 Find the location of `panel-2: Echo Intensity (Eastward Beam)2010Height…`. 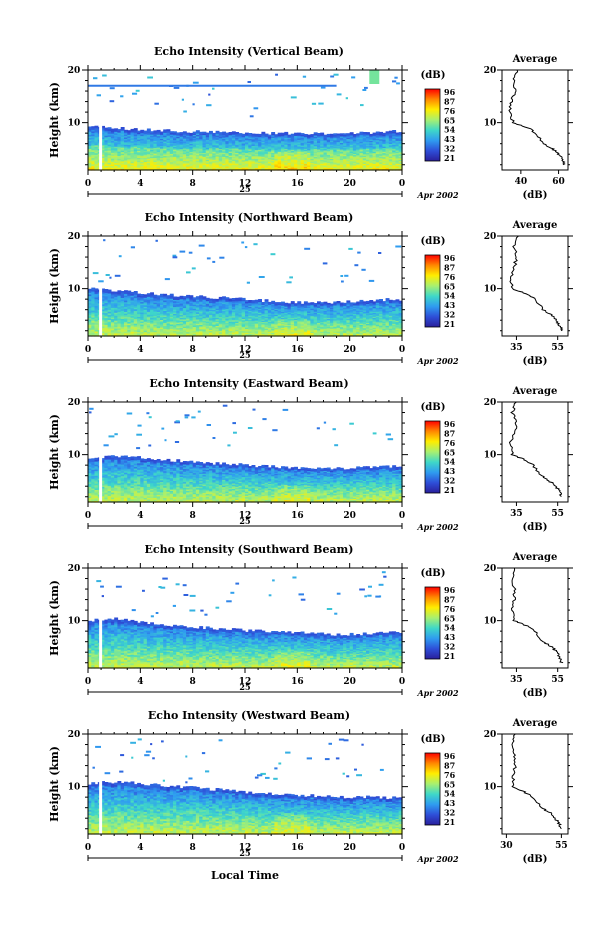

panel-2: Echo Intensity (Eastward Beam)2010Height… is located at coordinates (310, 455).